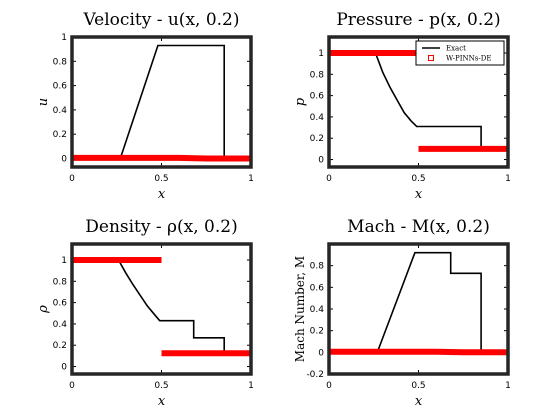 This screenshot has height=420, width=560. I want to click on y-axis-label: ρ, so click(43, 309).